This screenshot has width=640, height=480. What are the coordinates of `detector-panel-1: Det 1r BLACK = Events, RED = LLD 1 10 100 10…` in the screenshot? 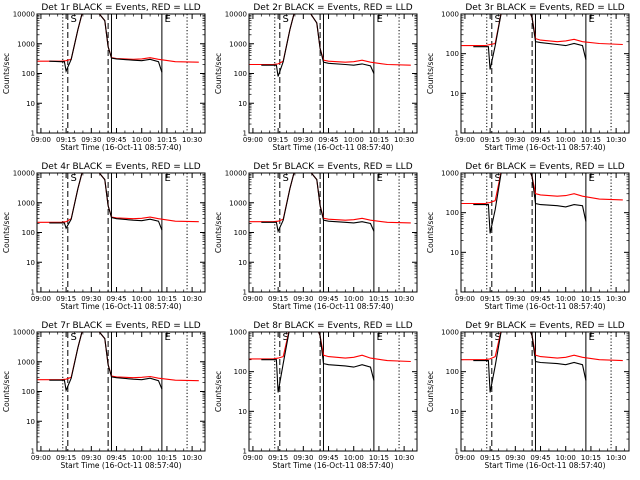 It's located at (104, 77).